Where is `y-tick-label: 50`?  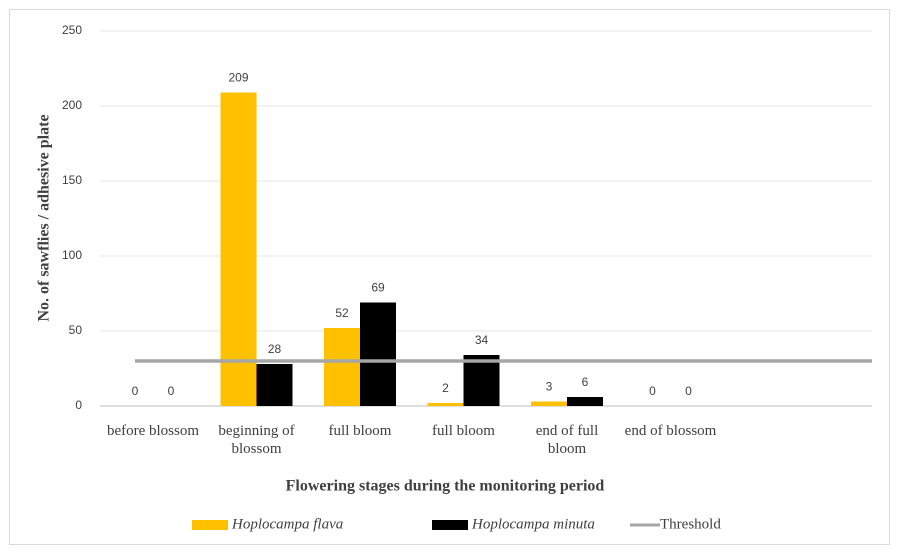
y-tick-label: 50 is located at coordinates (76, 330).